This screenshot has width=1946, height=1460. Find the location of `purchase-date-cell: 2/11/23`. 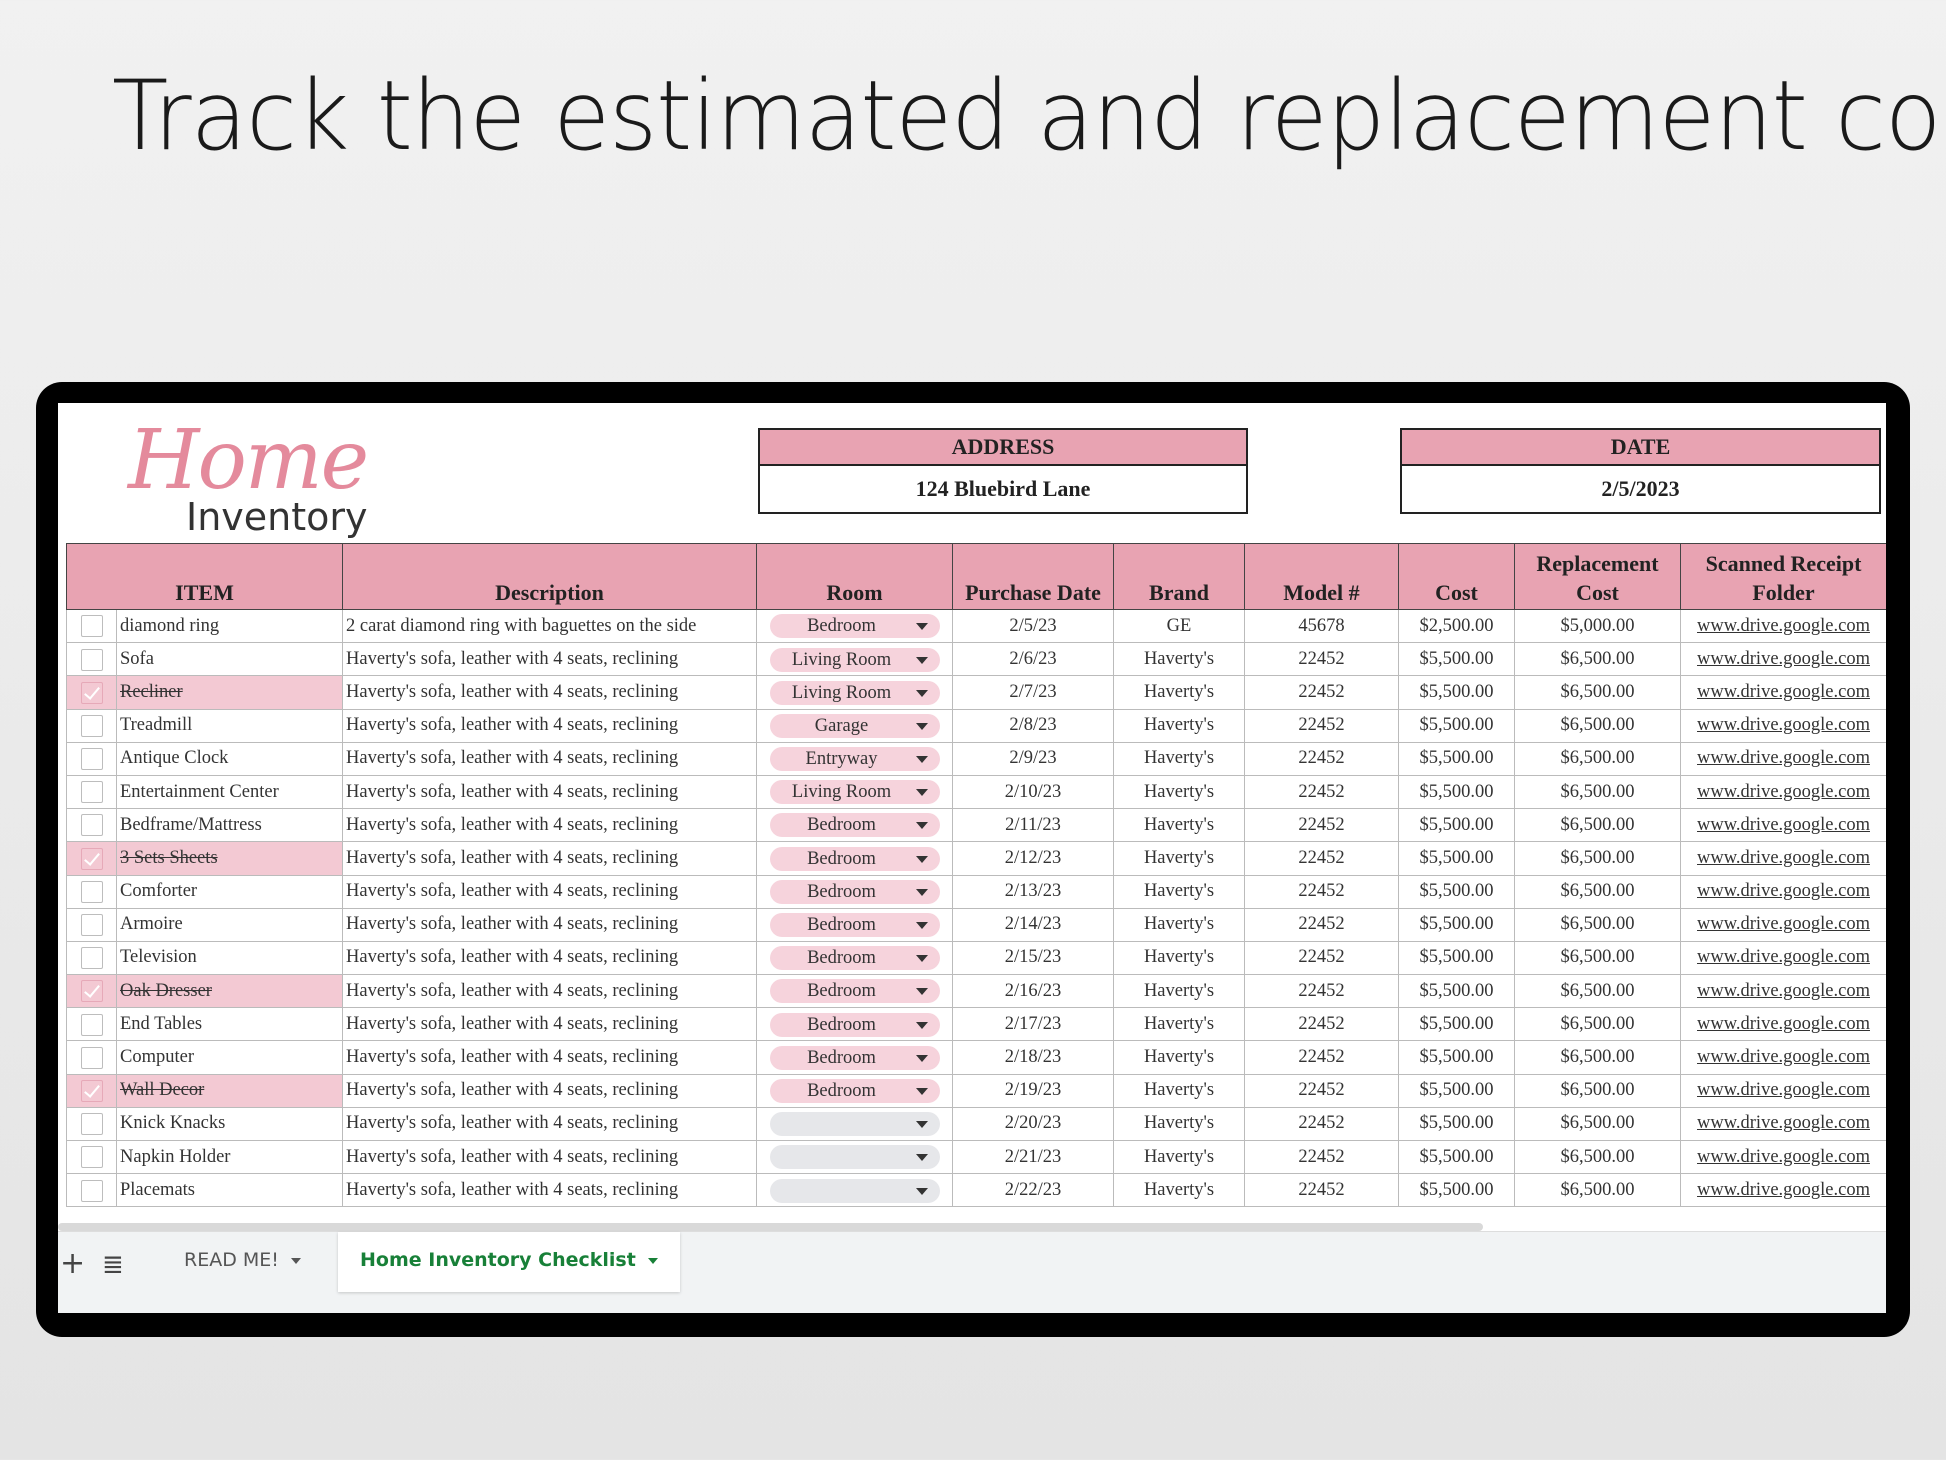

purchase-date-cell: 2/11/23 is located at coordinates (1033, 825).